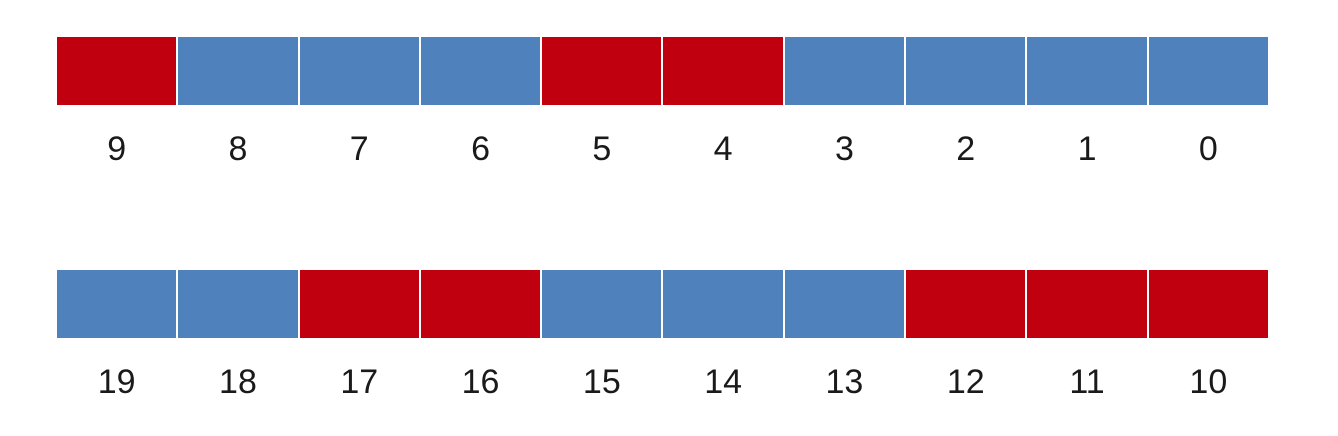 This screenshot has height=436, width=1338. I want to click on bit-index-label: 9, so click(117, 149).